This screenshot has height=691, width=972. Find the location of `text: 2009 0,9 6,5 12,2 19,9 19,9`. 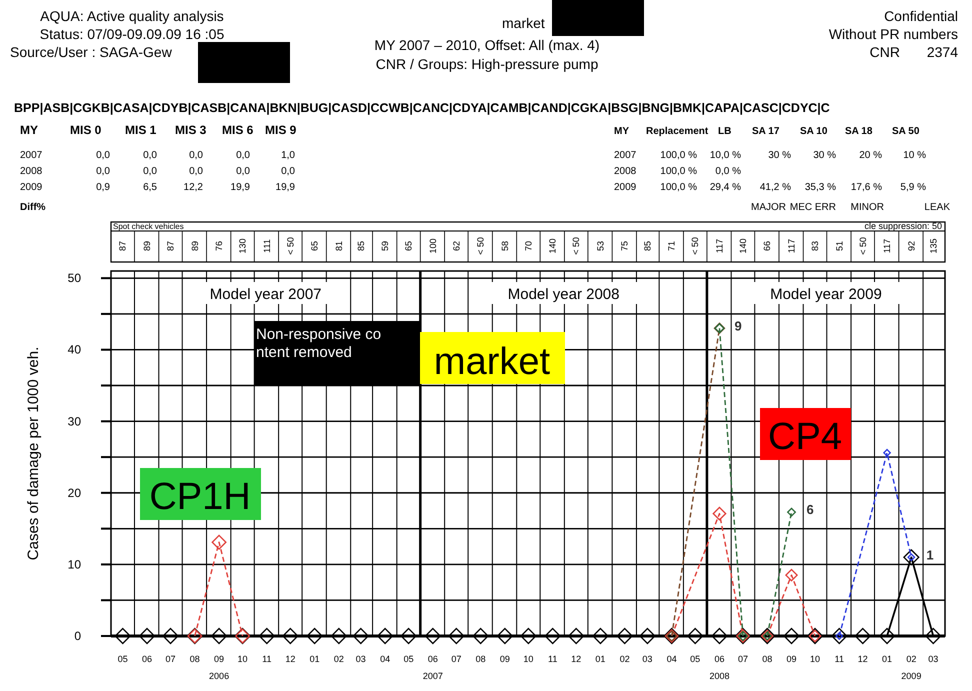

text: 2009 0,9 6,5 12,2 19,9 19,9 is located at coordinates (157, 187).